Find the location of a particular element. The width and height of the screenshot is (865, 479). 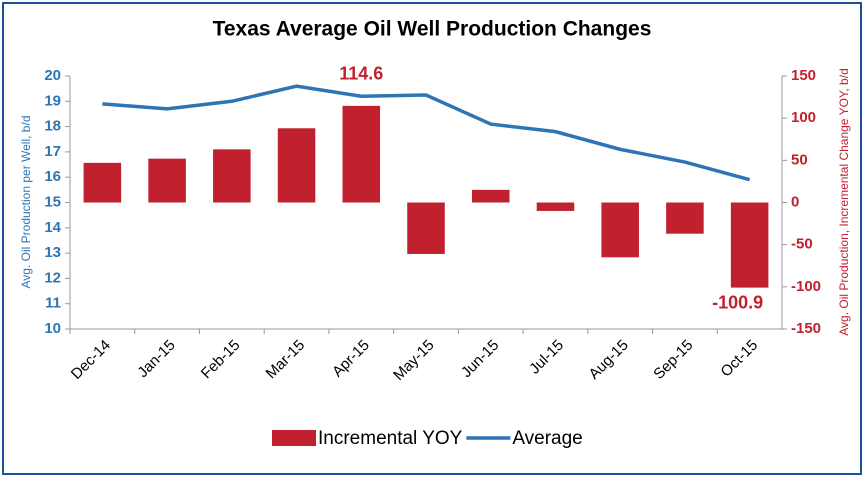

y2-tick-label: -150 is located at coordinates (806, 328).